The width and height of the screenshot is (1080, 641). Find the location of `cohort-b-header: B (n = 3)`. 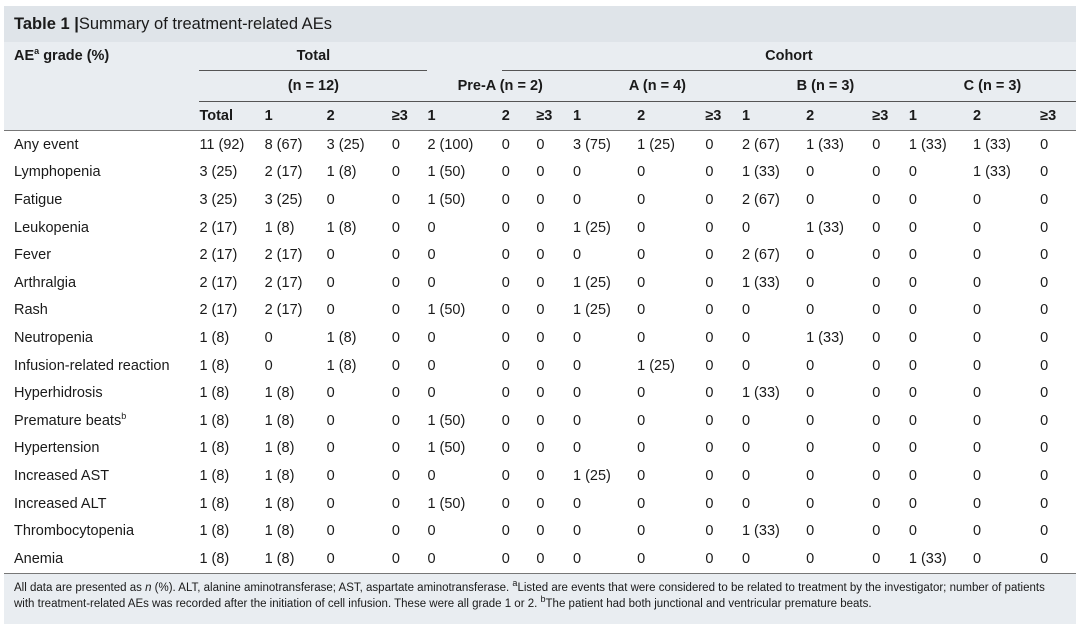

cohort-b-header: B (n = 3) is located at coordinates (825, 86).